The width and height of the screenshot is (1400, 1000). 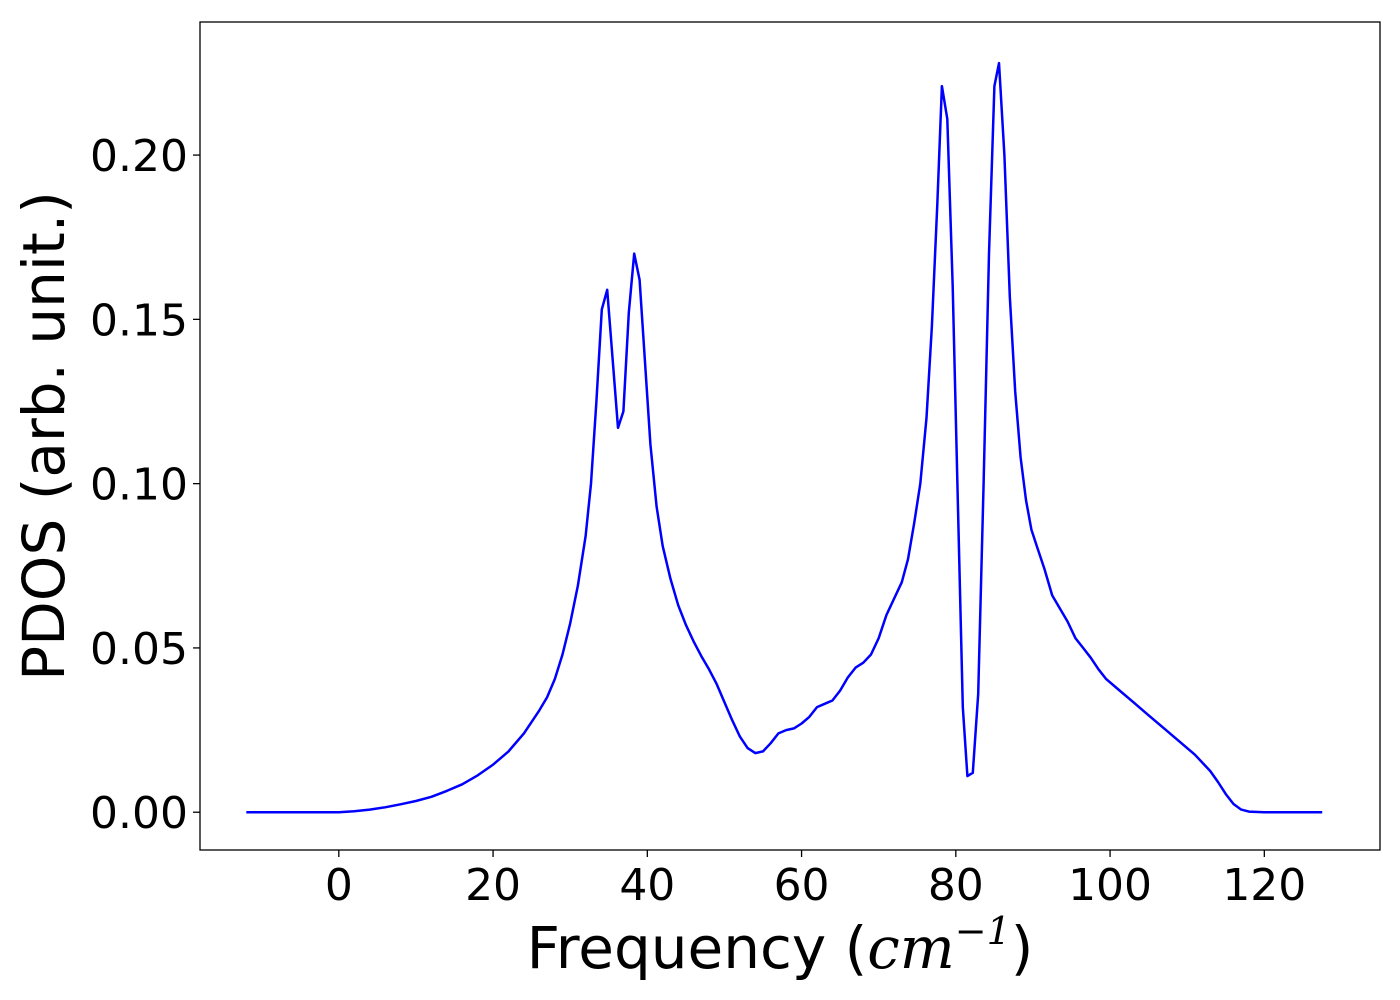 I want to click on x-tick-label: 100, so click(x=1110, y=885).